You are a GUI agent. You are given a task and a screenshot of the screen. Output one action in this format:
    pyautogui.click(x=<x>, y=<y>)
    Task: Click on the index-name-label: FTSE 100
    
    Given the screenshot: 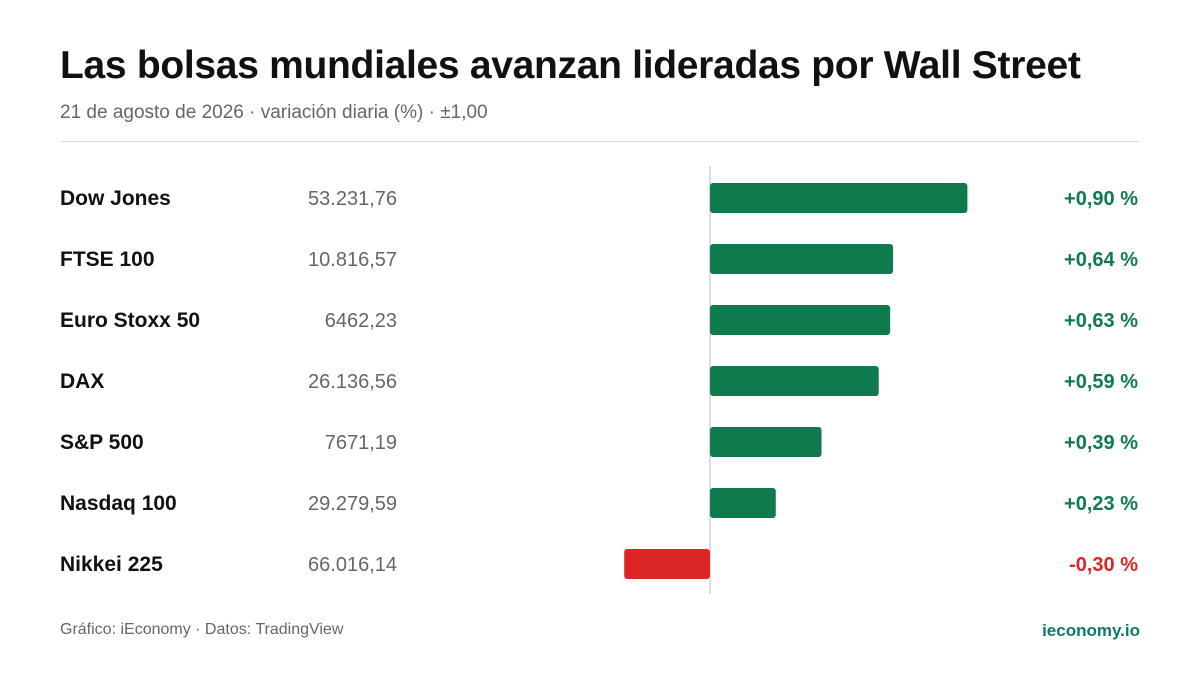 What is the action you would take?
    pyautogui.click(x=107, y=259)
    